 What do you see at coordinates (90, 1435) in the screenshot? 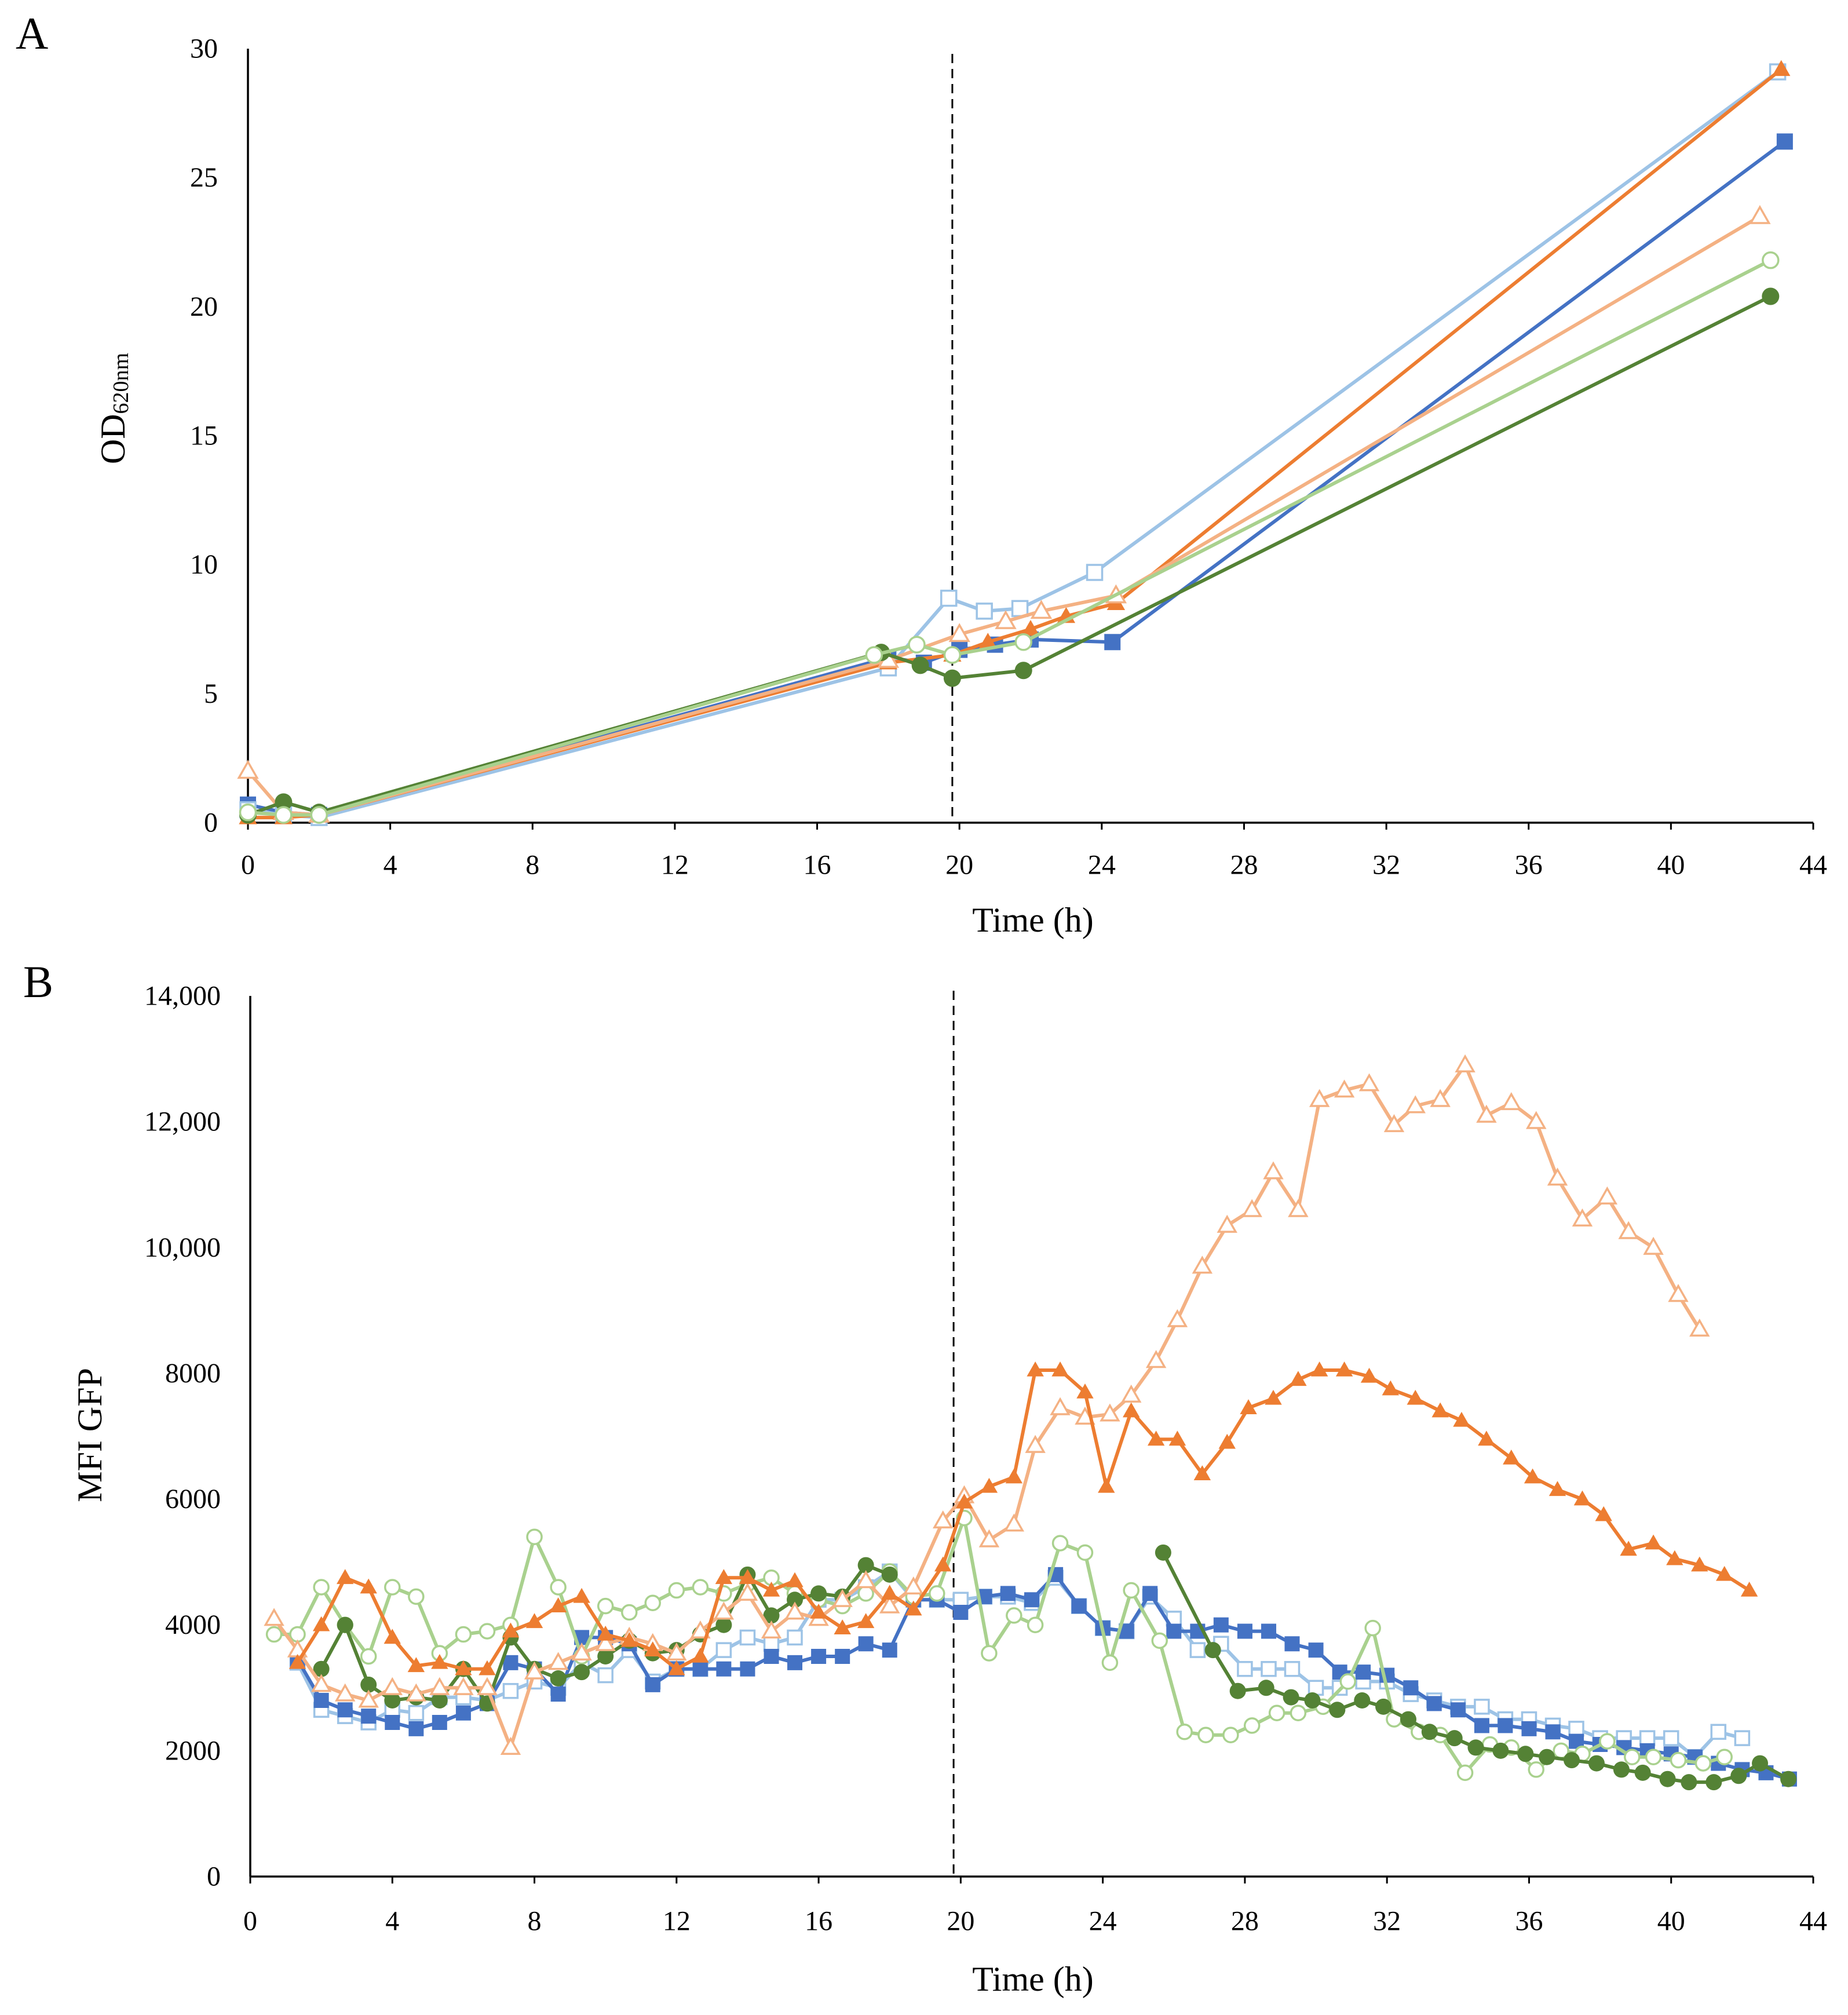
I see `panel-b-y-axis-title-text: MFI GFP` at bounding box center [90, 1435].